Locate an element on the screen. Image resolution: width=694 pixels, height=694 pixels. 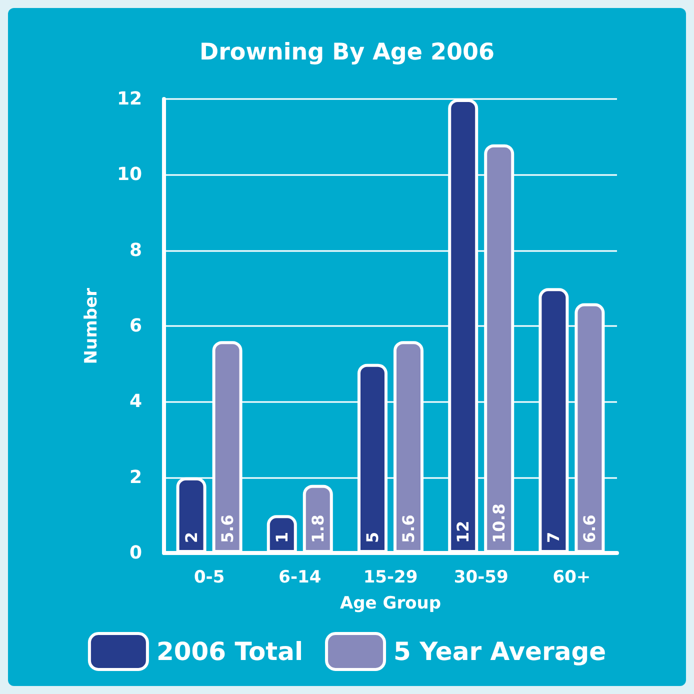
data-label: 2 is located at coordinates (191, 537).